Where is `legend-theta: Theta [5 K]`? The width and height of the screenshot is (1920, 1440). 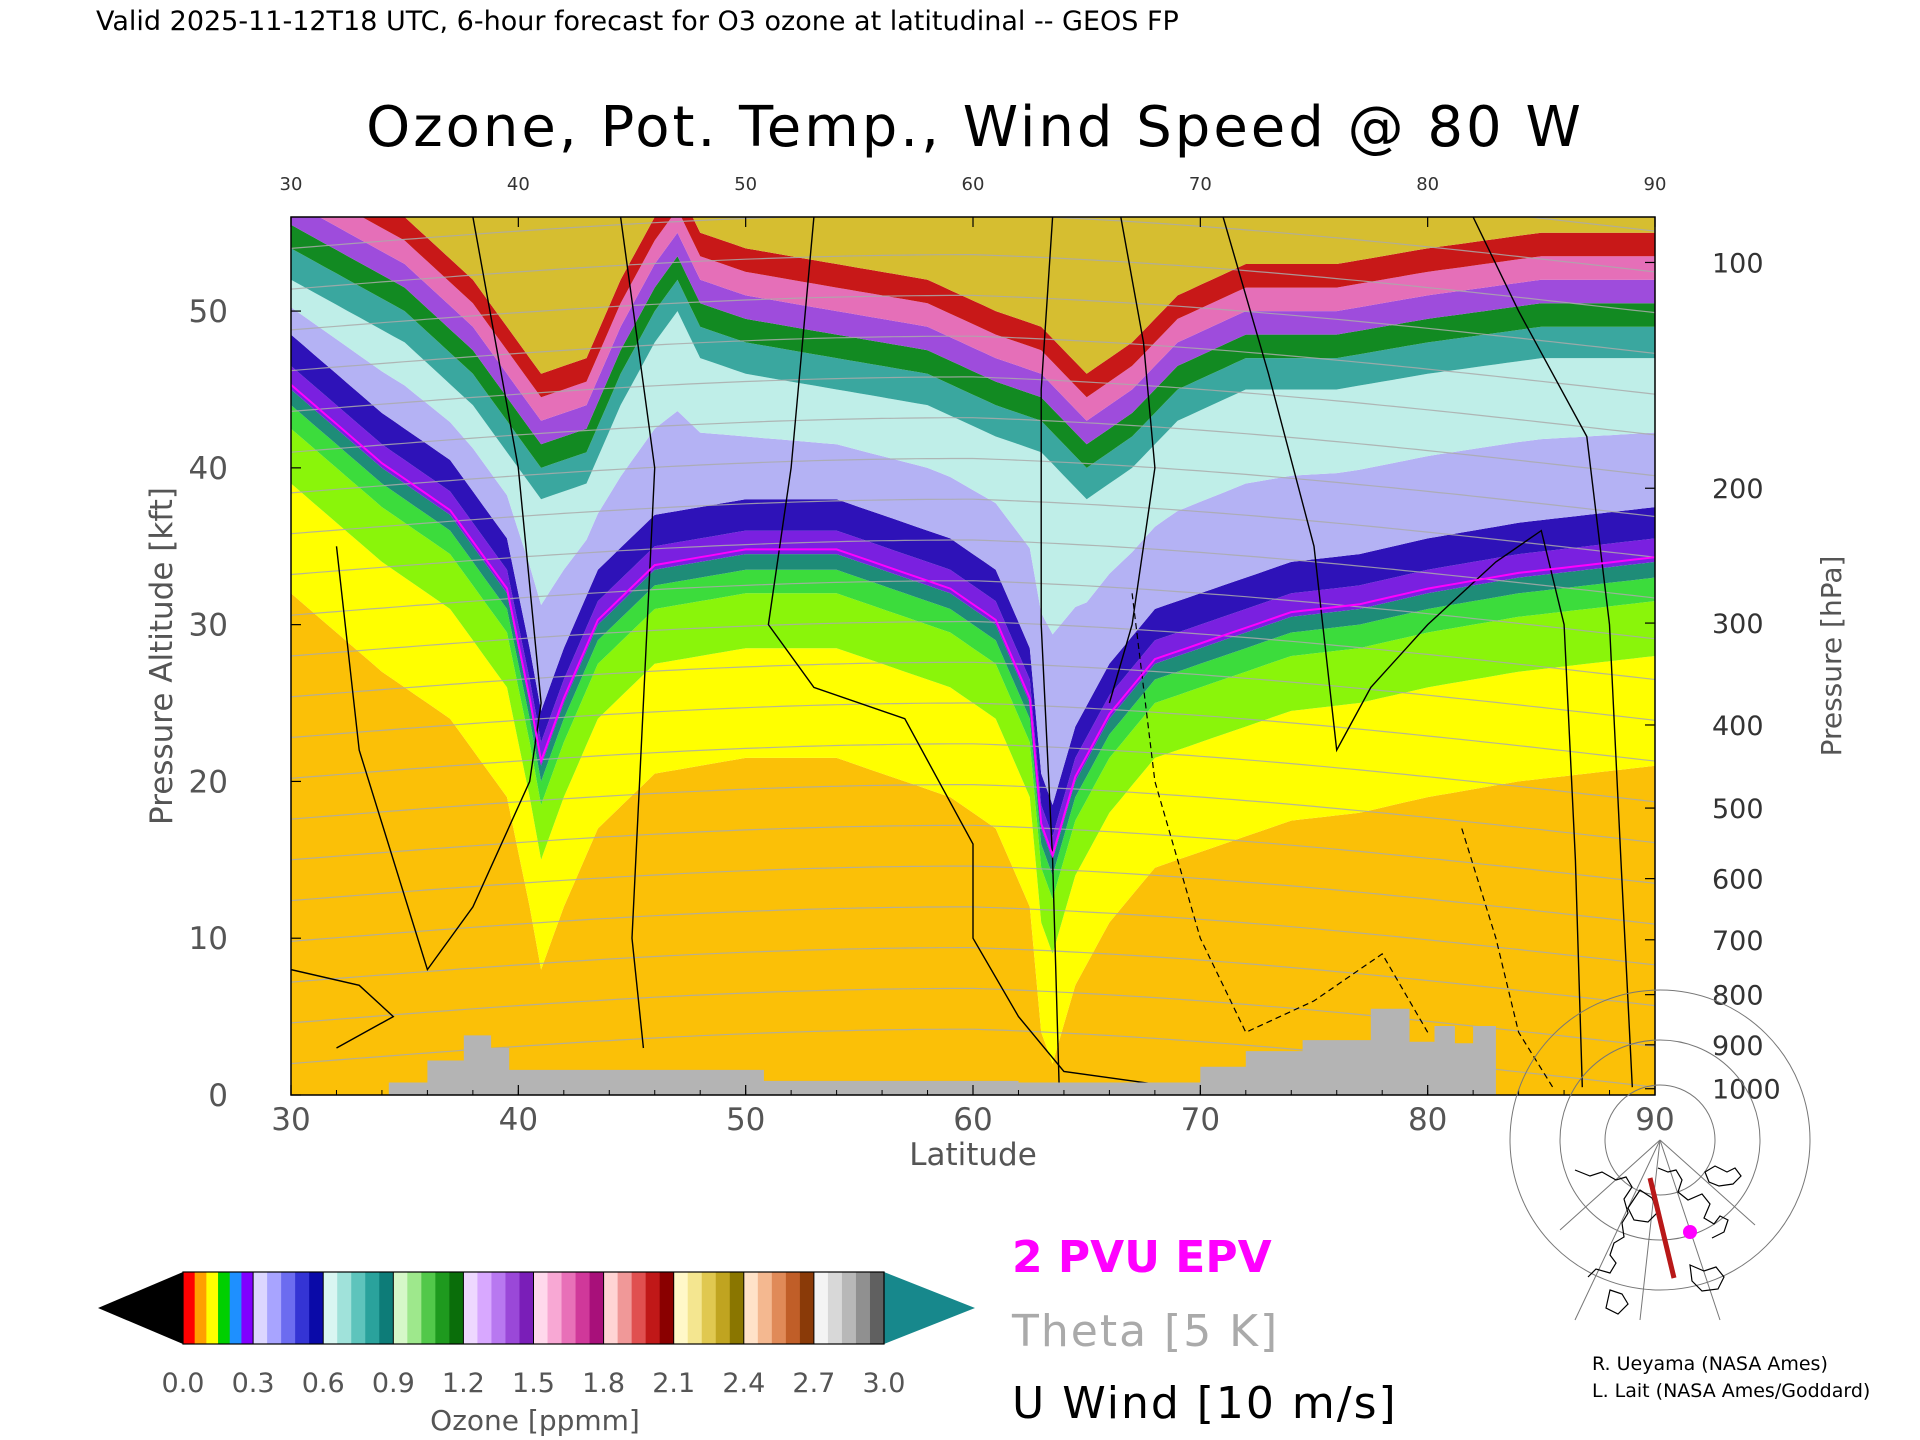
legend-theta: Theta [5 K] is located at coordinates (1145, 1331).